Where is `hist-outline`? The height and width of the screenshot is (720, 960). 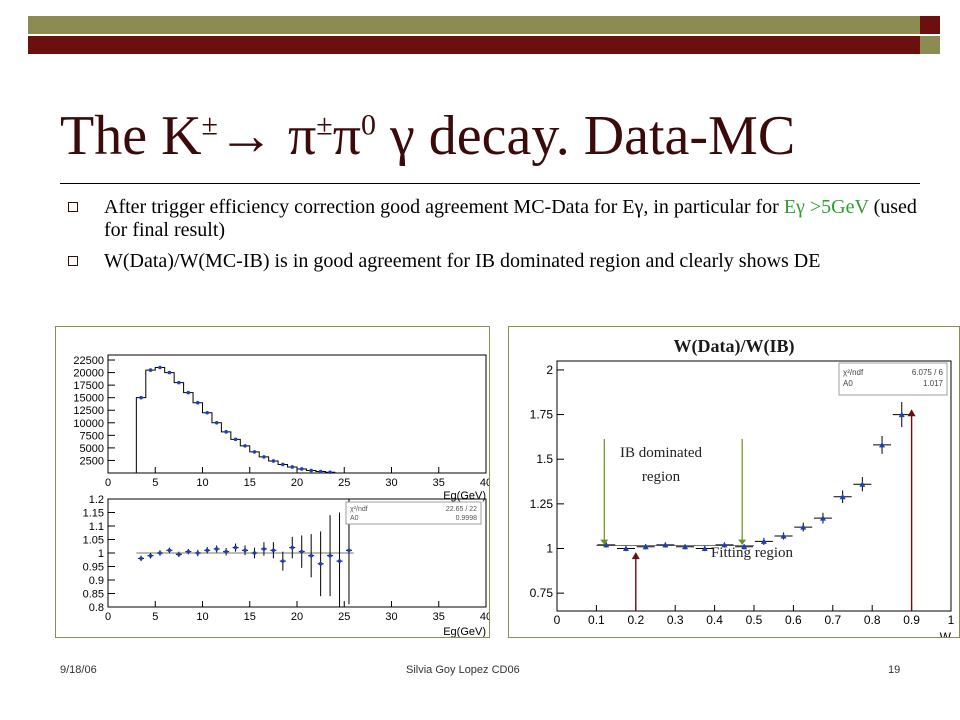 hist-outline is located at coordinates (235, 420).